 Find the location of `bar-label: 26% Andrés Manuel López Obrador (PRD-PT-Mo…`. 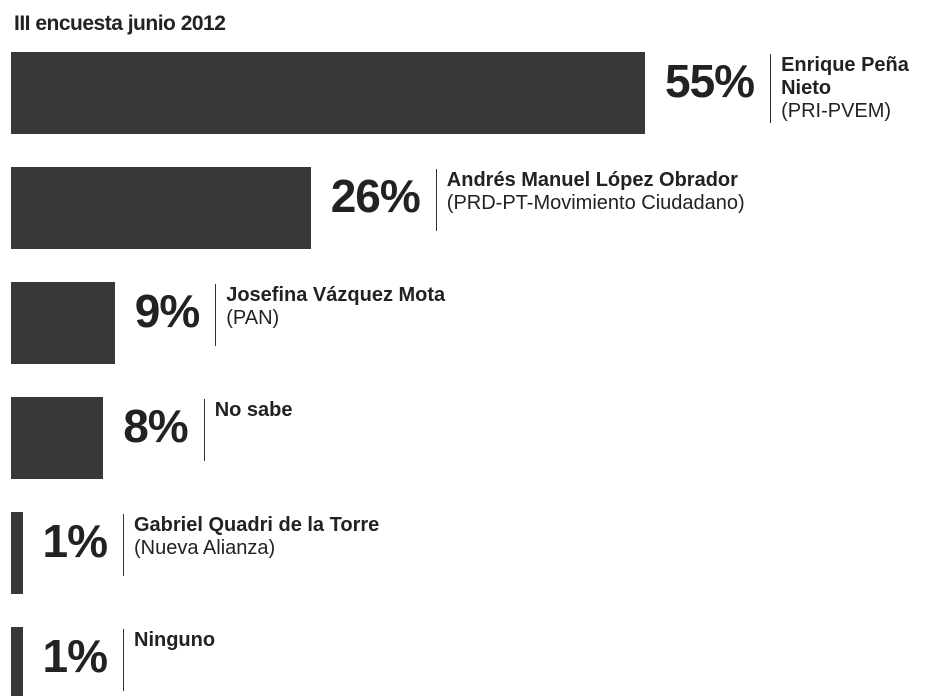

bar-label: 26% Andrés Manuel López Obrador (PRD-PT-Mo… is located at coordinates (538, 200).